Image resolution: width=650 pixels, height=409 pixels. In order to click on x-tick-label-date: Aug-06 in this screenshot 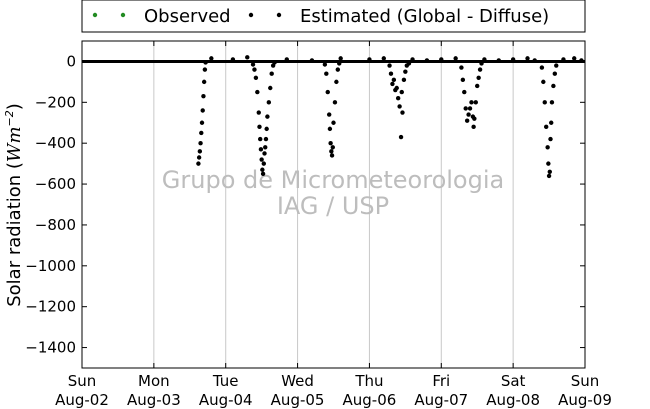, I will do `click(370, 400)`.